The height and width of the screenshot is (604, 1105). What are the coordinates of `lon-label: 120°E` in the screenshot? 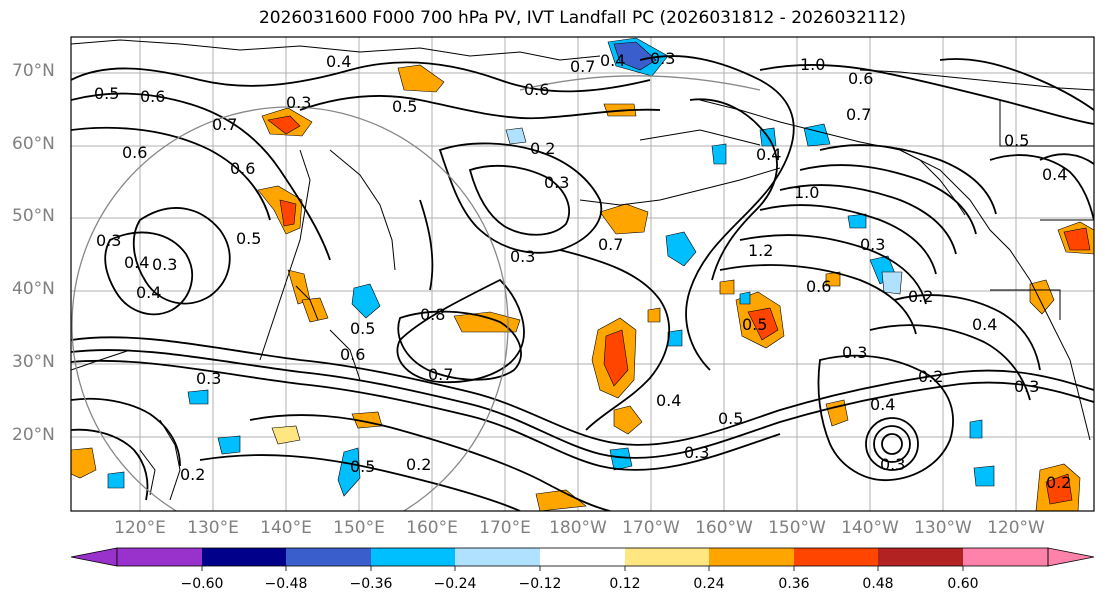 It's located at (140, 528).